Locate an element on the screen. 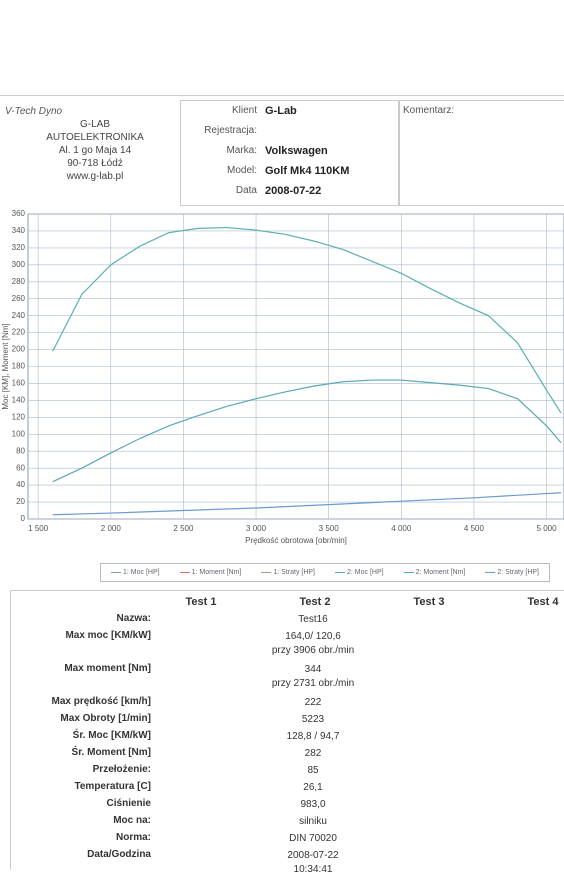 The width and height of the screenshot is (564, 877). row-value: DIN 70020 is located at coordinates (313, 838).